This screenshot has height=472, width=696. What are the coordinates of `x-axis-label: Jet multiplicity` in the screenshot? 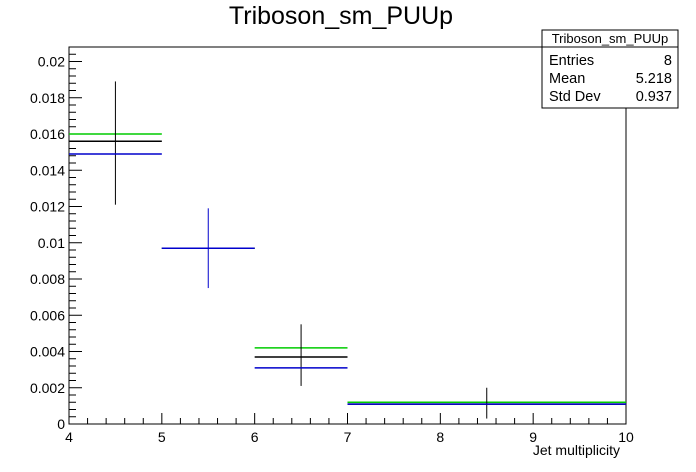 It's located at (576, 450).